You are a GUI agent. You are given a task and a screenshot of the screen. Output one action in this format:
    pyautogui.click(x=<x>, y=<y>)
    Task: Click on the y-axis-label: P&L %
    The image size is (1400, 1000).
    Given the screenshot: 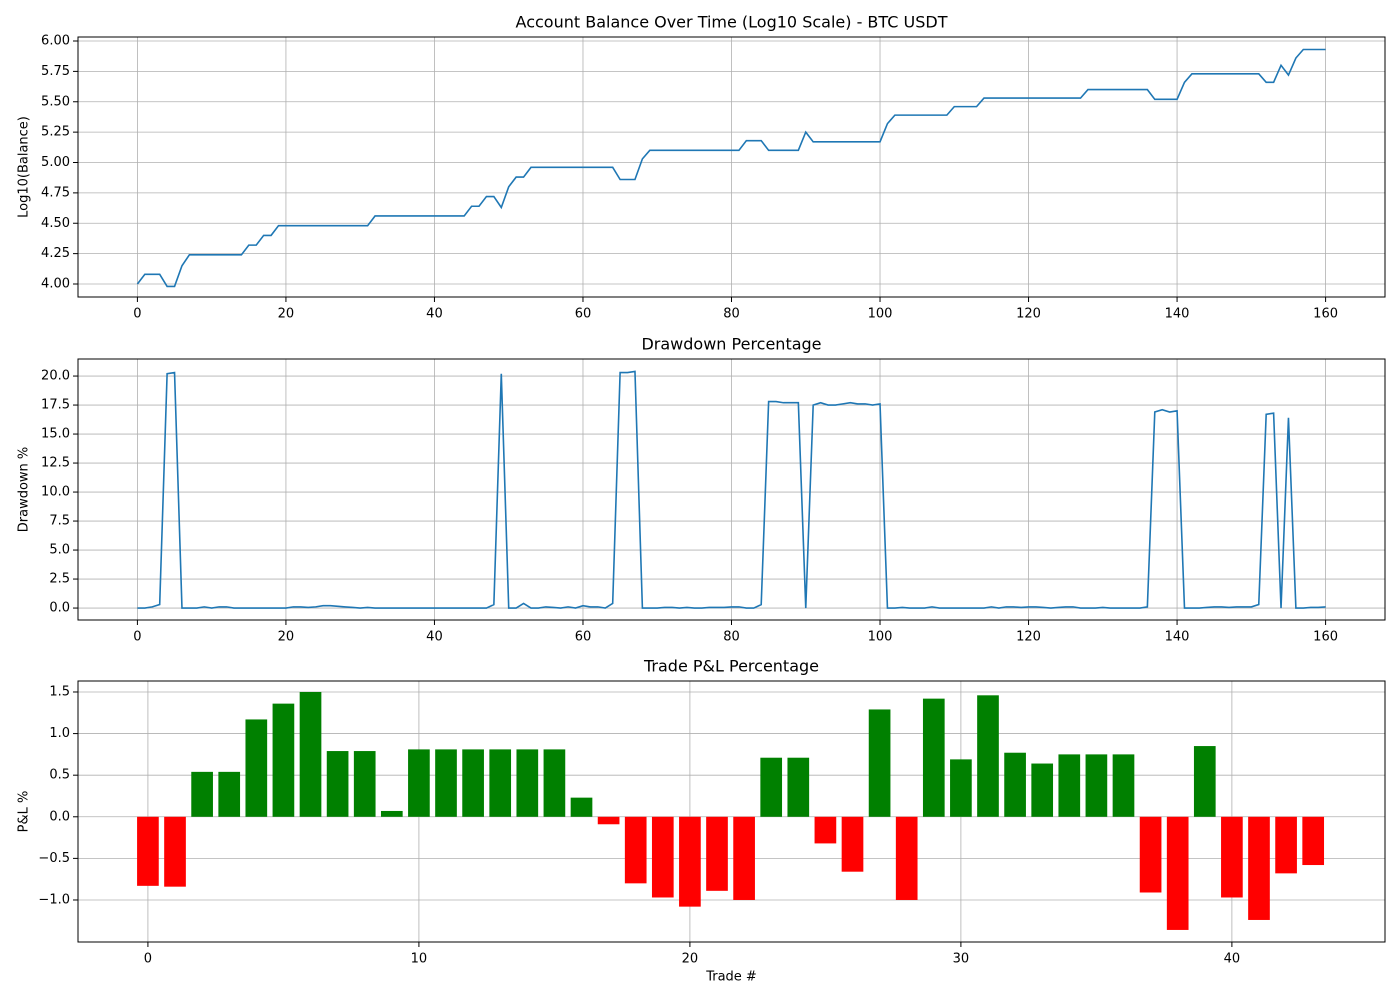 What is the action you would take?
    pyautogui.click(x=24, y=812)
    